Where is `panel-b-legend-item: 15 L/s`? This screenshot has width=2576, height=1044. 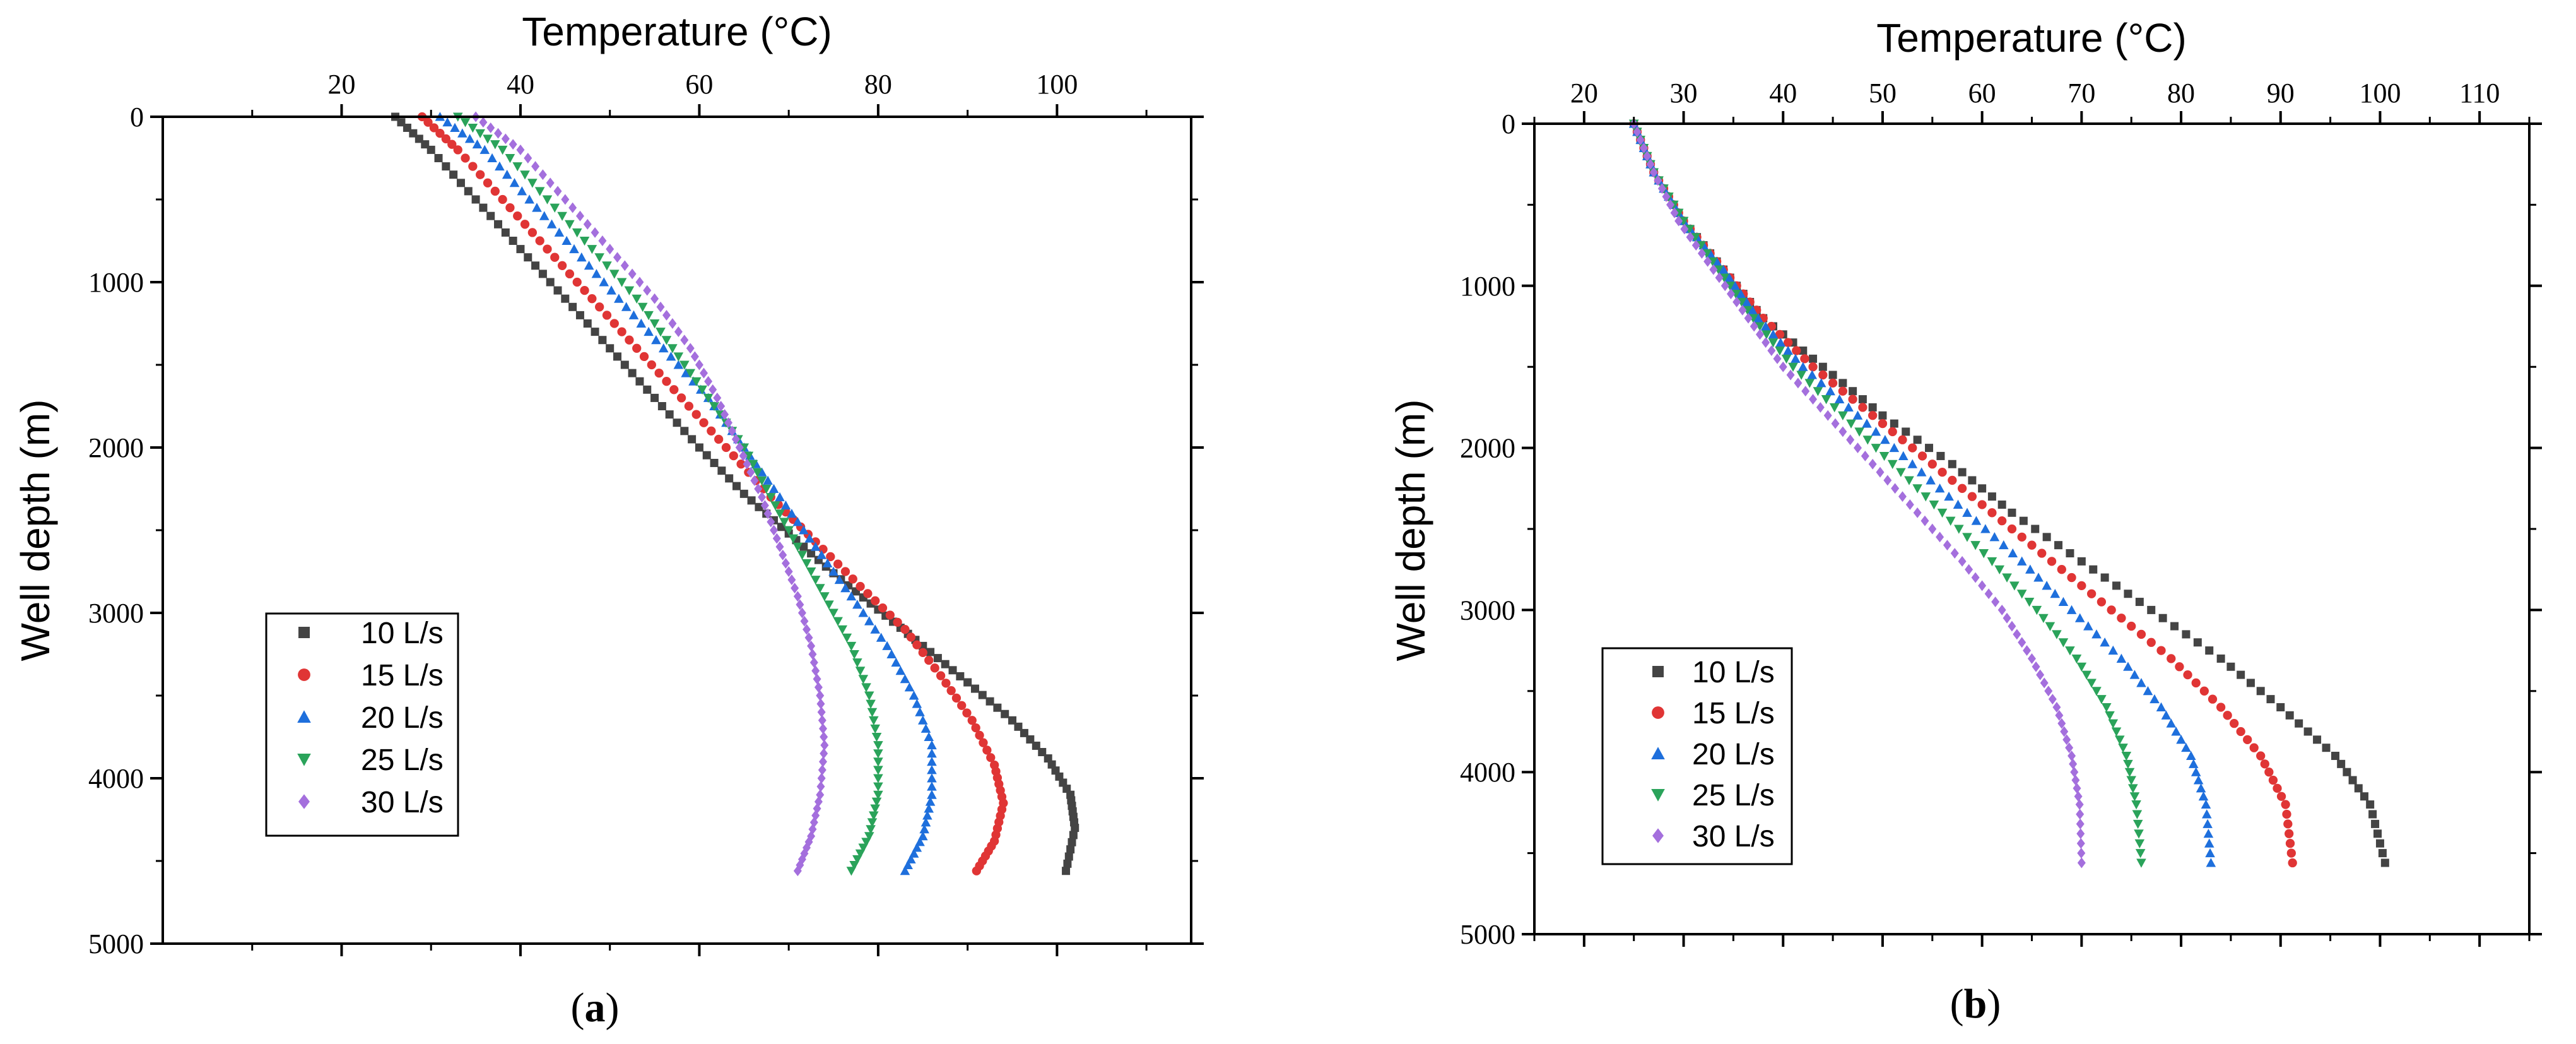 panel-b-legend-item: 15 L/s is located at coordinates (1713, 713).